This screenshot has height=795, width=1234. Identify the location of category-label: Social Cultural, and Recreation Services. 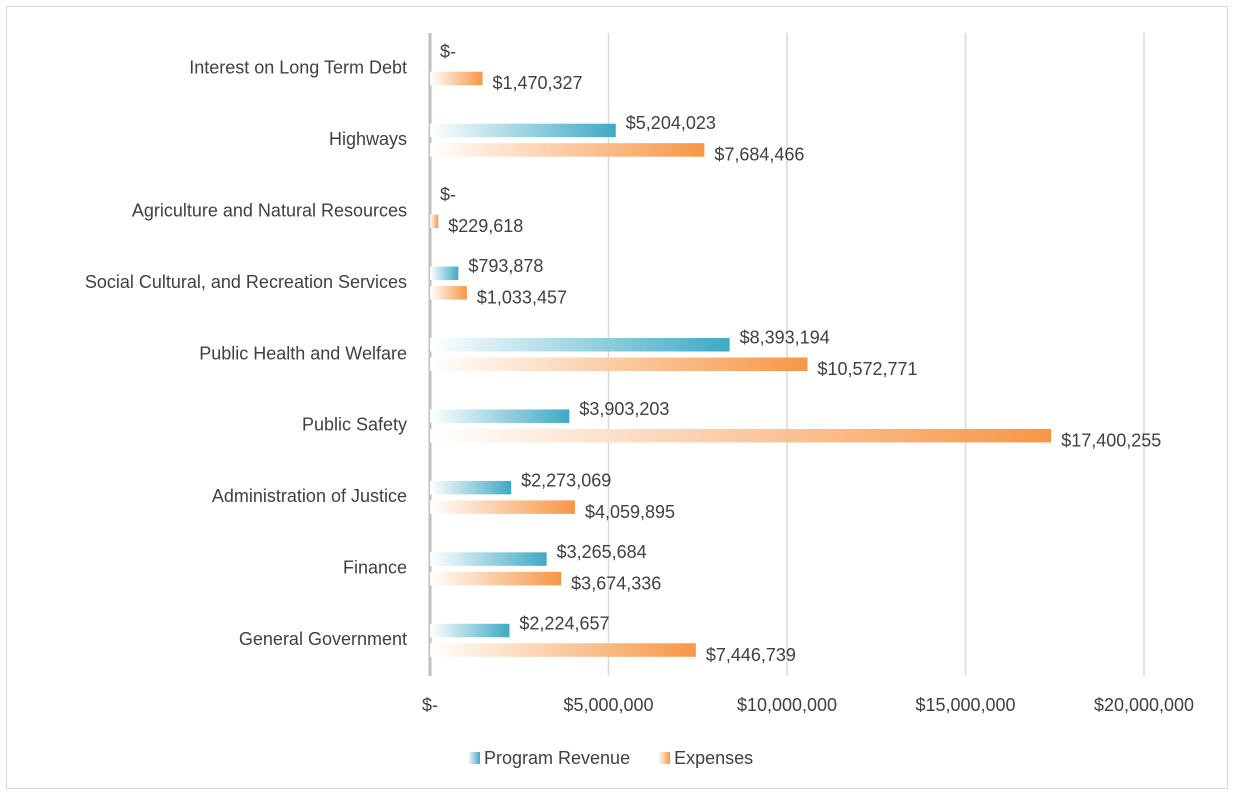
(246, 282).